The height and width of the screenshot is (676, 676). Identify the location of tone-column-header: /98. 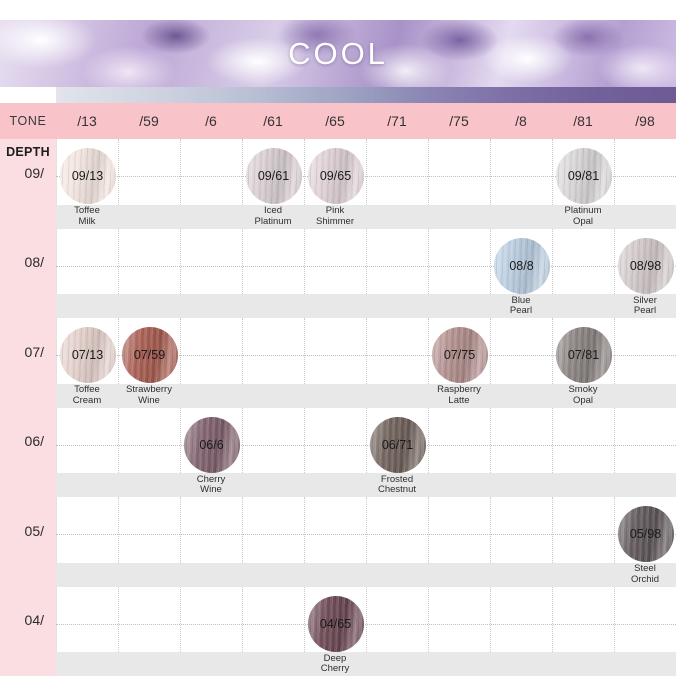
(645, 121).